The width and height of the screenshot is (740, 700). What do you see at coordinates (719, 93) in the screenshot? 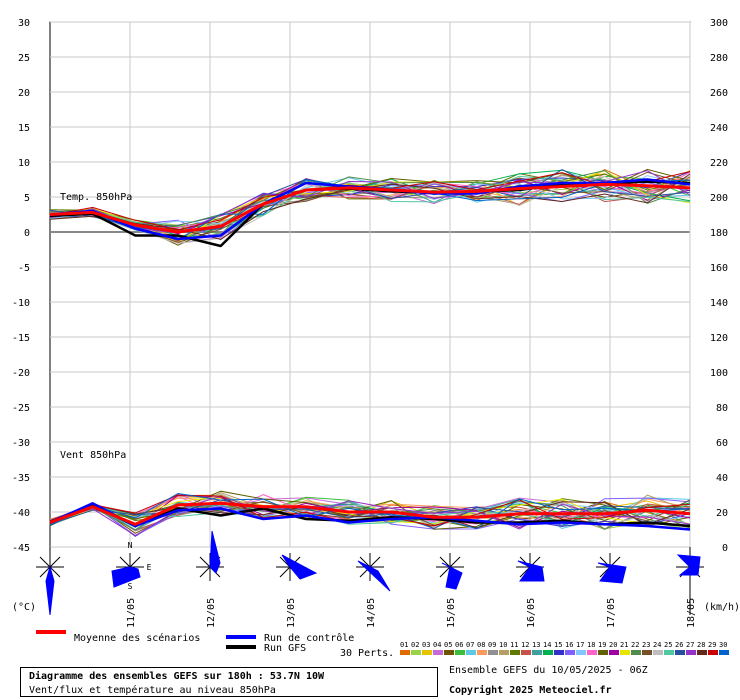
I see `right-tick-label: 260` at bounding box center [719, 93].